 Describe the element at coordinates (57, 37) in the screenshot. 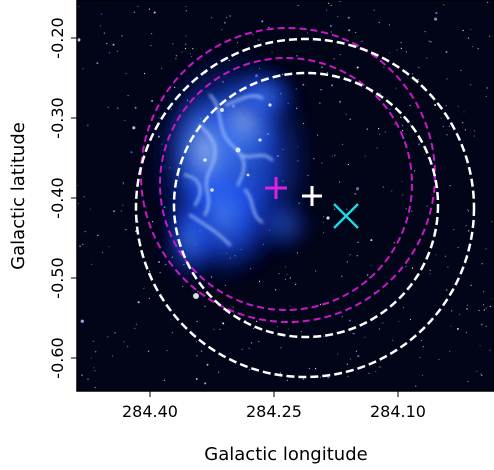

I see `y-tick-label: -0.20` at that location.